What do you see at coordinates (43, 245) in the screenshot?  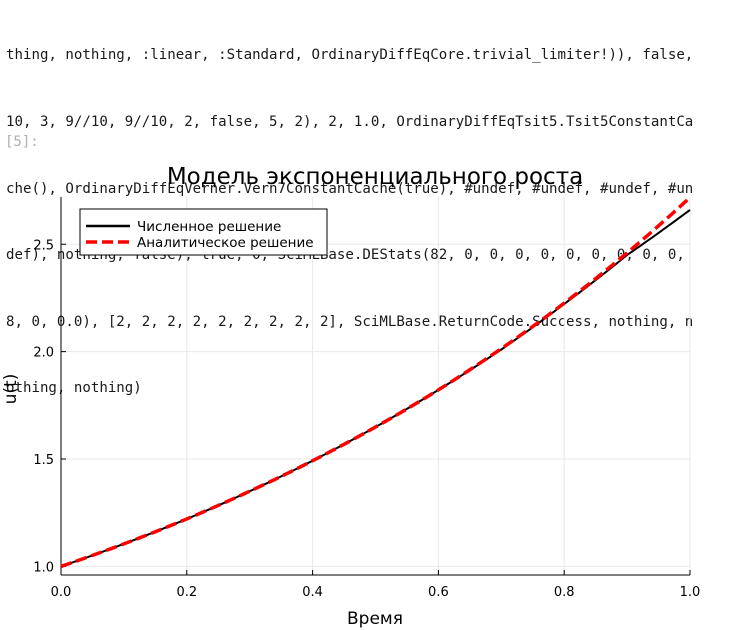 I see `y-tick-label: 2.5` at bounding box center [43, 245].